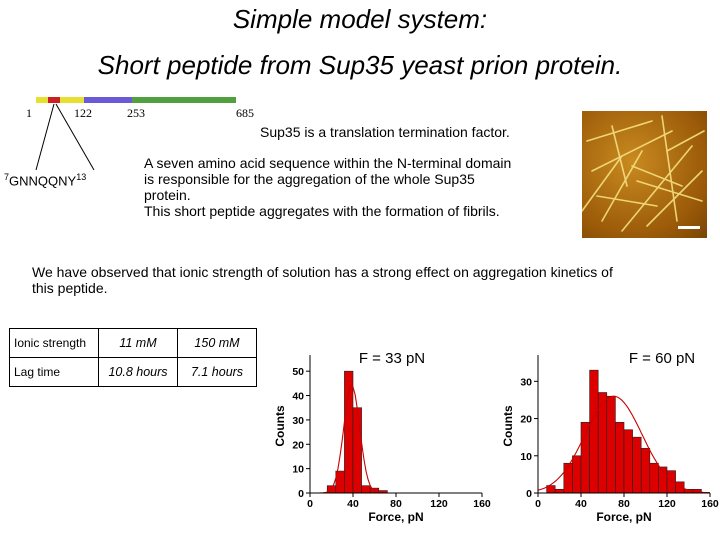 Image resolution: width=720 pixels, height=540 pixels. What do you see at coordinates (360, 19) in the screenshot?
I see `slide-title-line1: Simple model system:` at bounding box center [360, 19].